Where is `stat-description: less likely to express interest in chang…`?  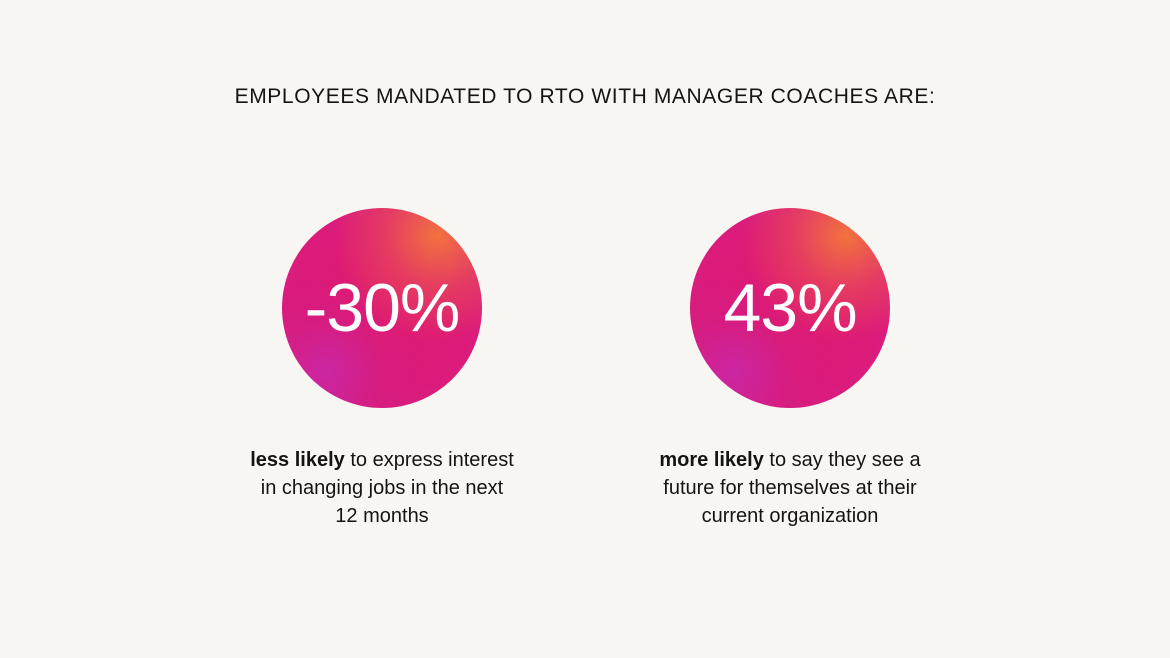
stat-description: less likely to express interest in chang… is located at coordinates (382, 488).